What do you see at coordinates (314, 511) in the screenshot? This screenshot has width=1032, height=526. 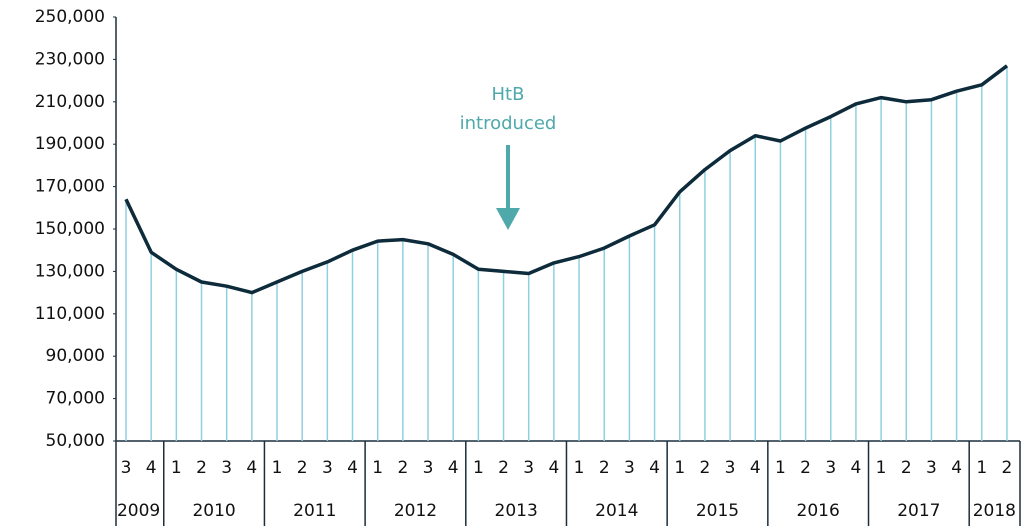 I see `x-group-label: 2011` at bounding box center [314, 511].